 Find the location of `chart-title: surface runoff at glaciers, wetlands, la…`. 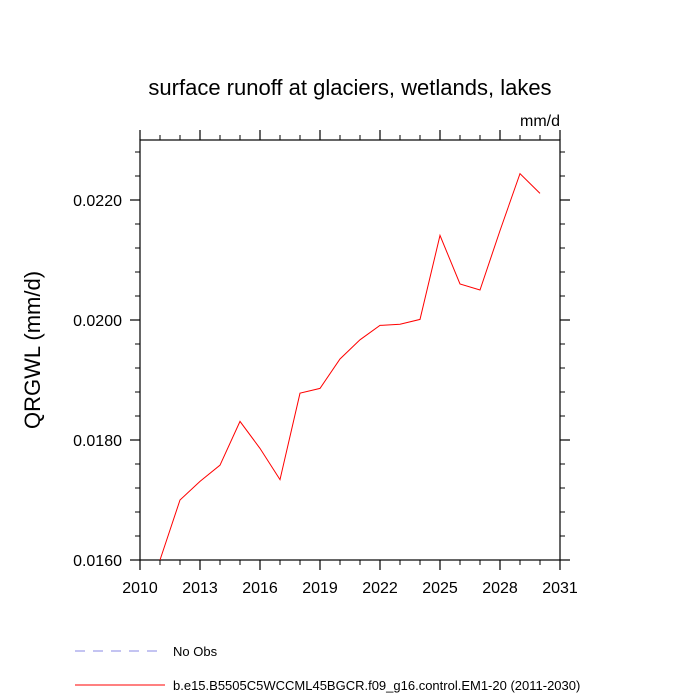

chart-title: surface runoff at glaciers, wetlands, la… is located at coordinates (349, 87).